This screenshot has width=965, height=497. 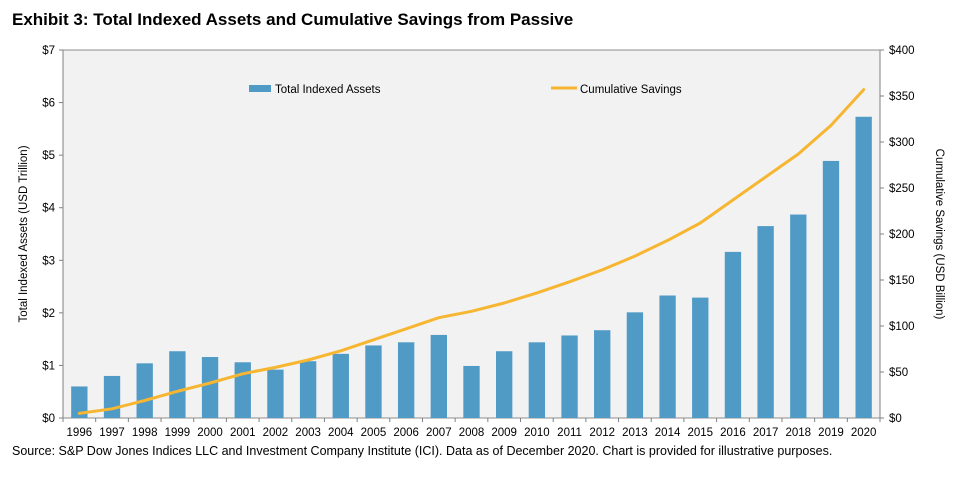 I want to click on left-tick-label: $3, so click(x=48, y=261).